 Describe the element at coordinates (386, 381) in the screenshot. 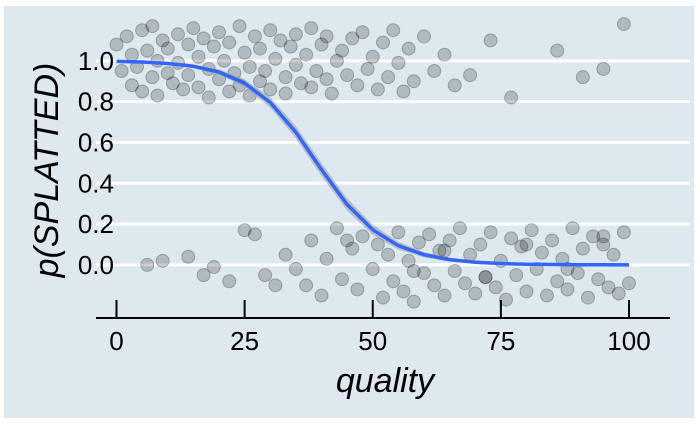

I see `x-axis-title: quality` at that location.